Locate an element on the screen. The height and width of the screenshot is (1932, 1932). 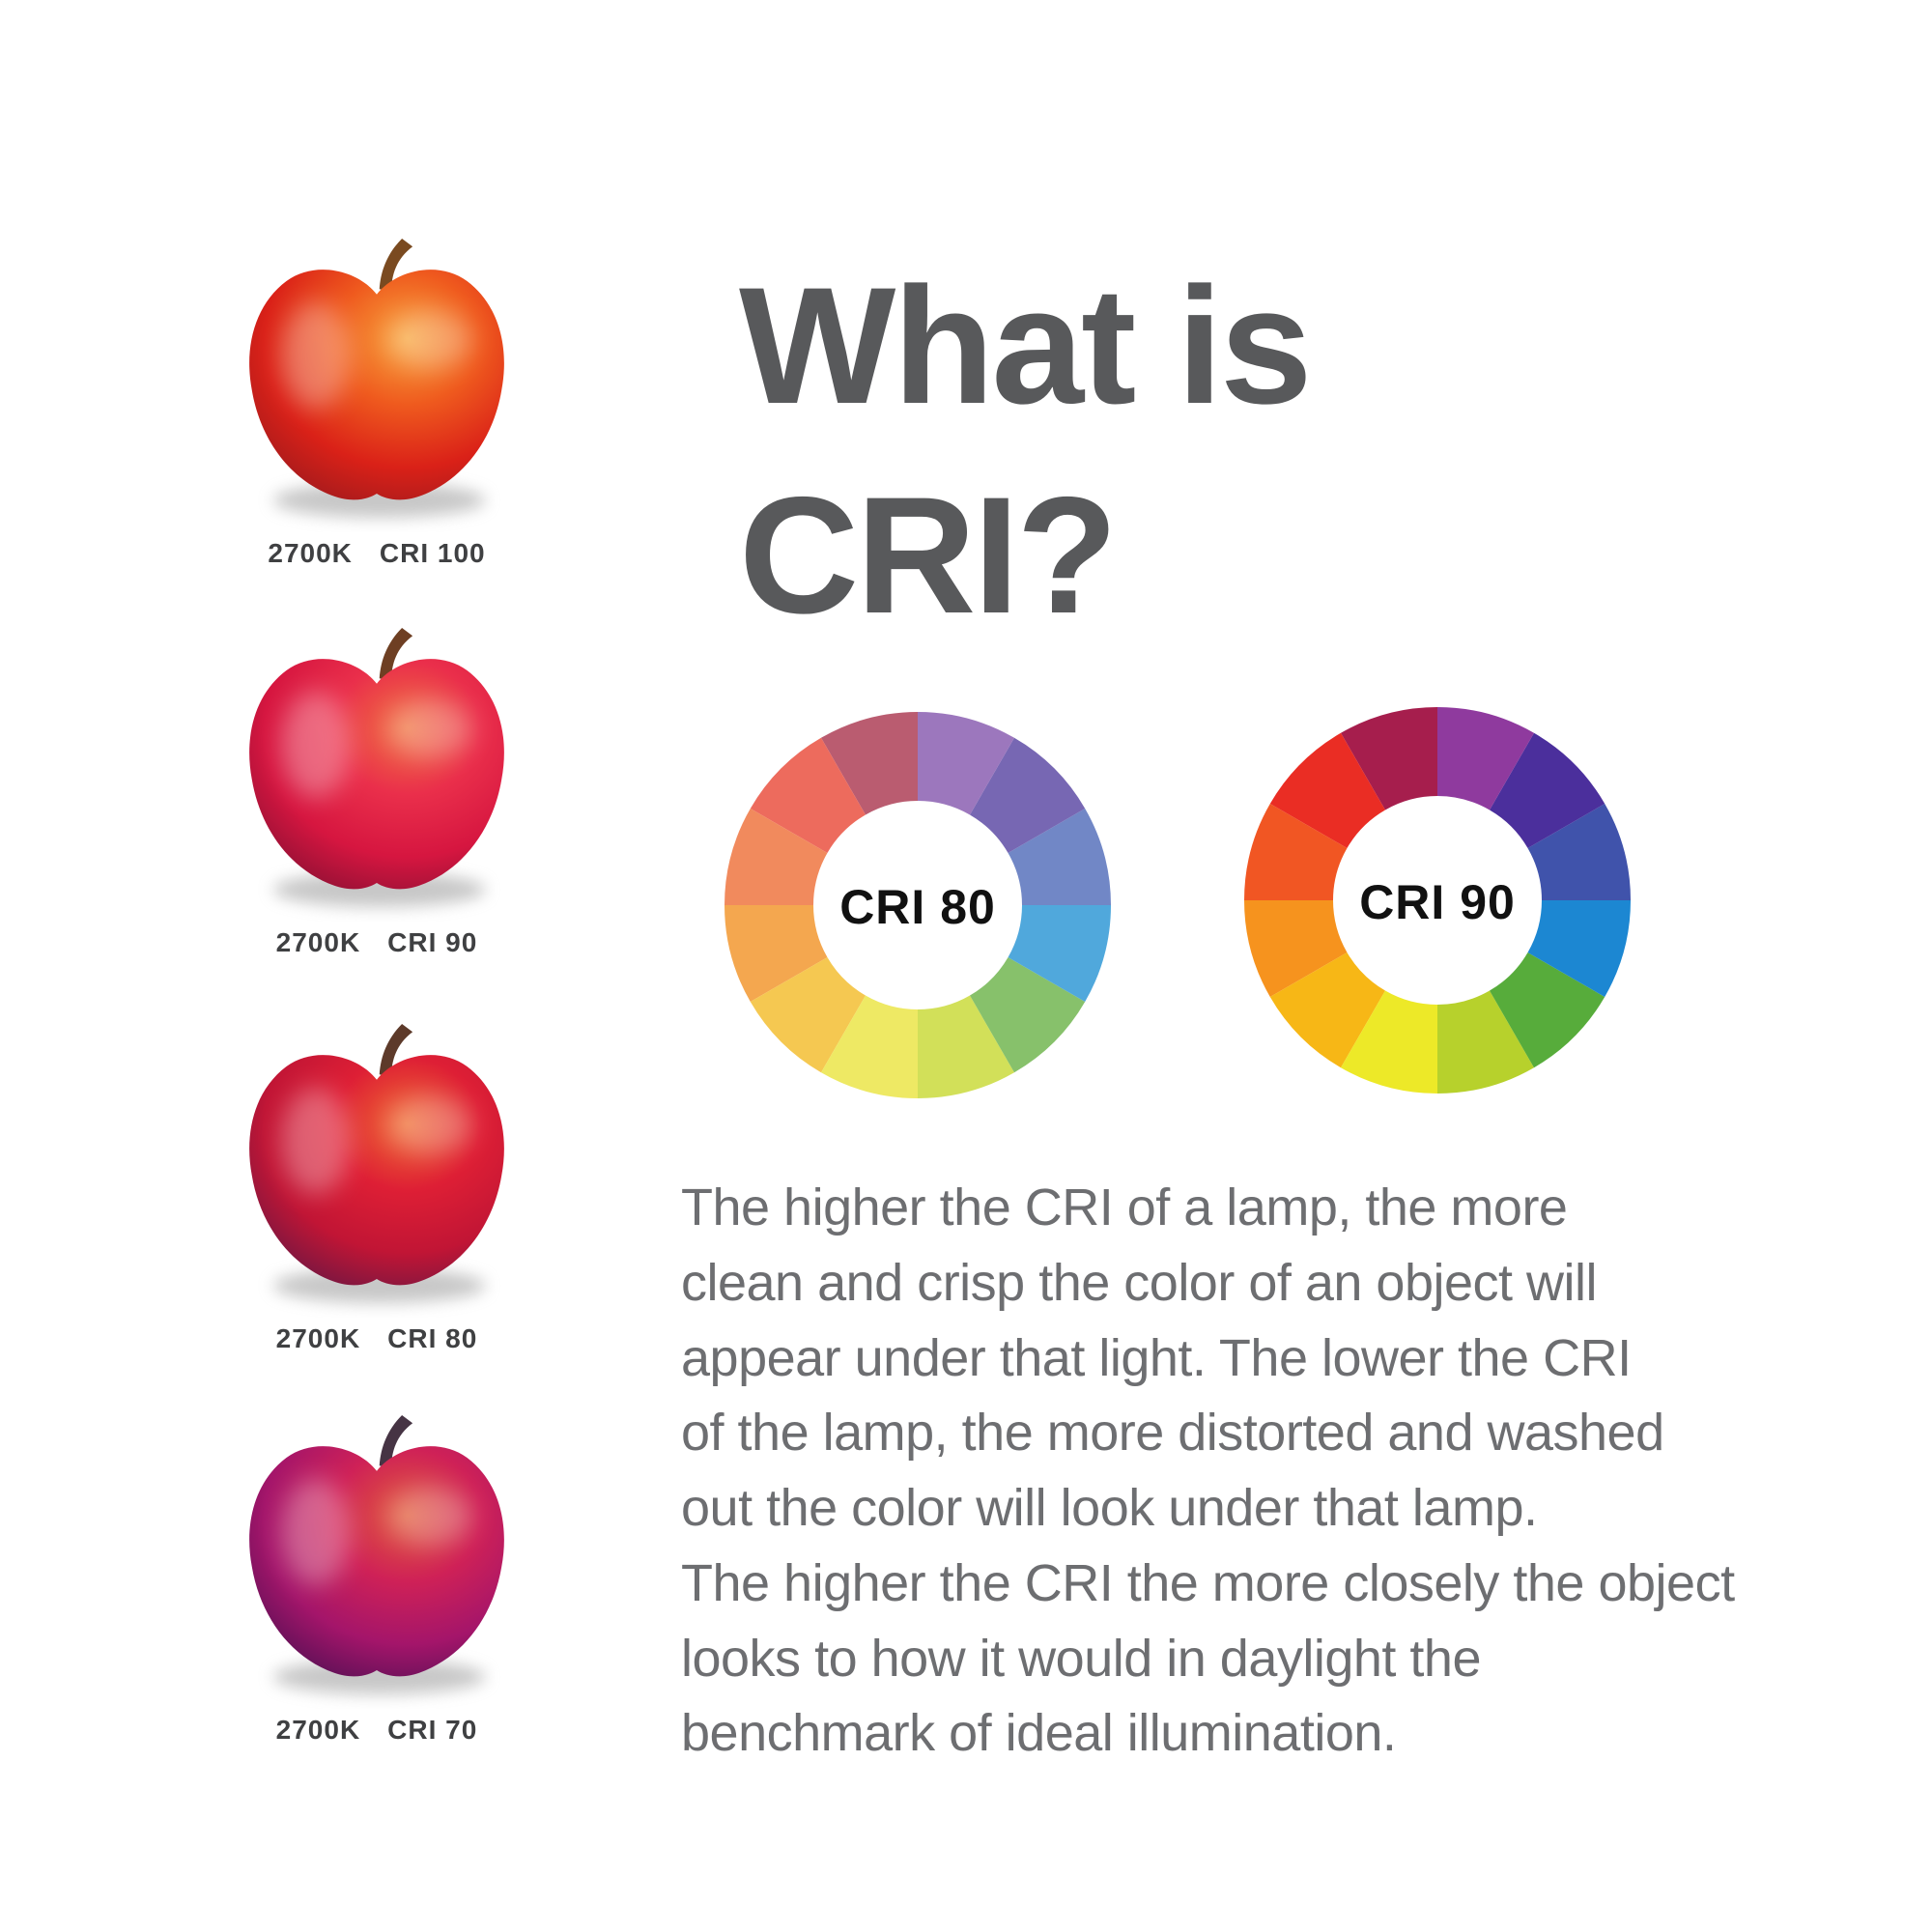
apple-cri-label: CRI 90 is located at coordinates (432, 942).